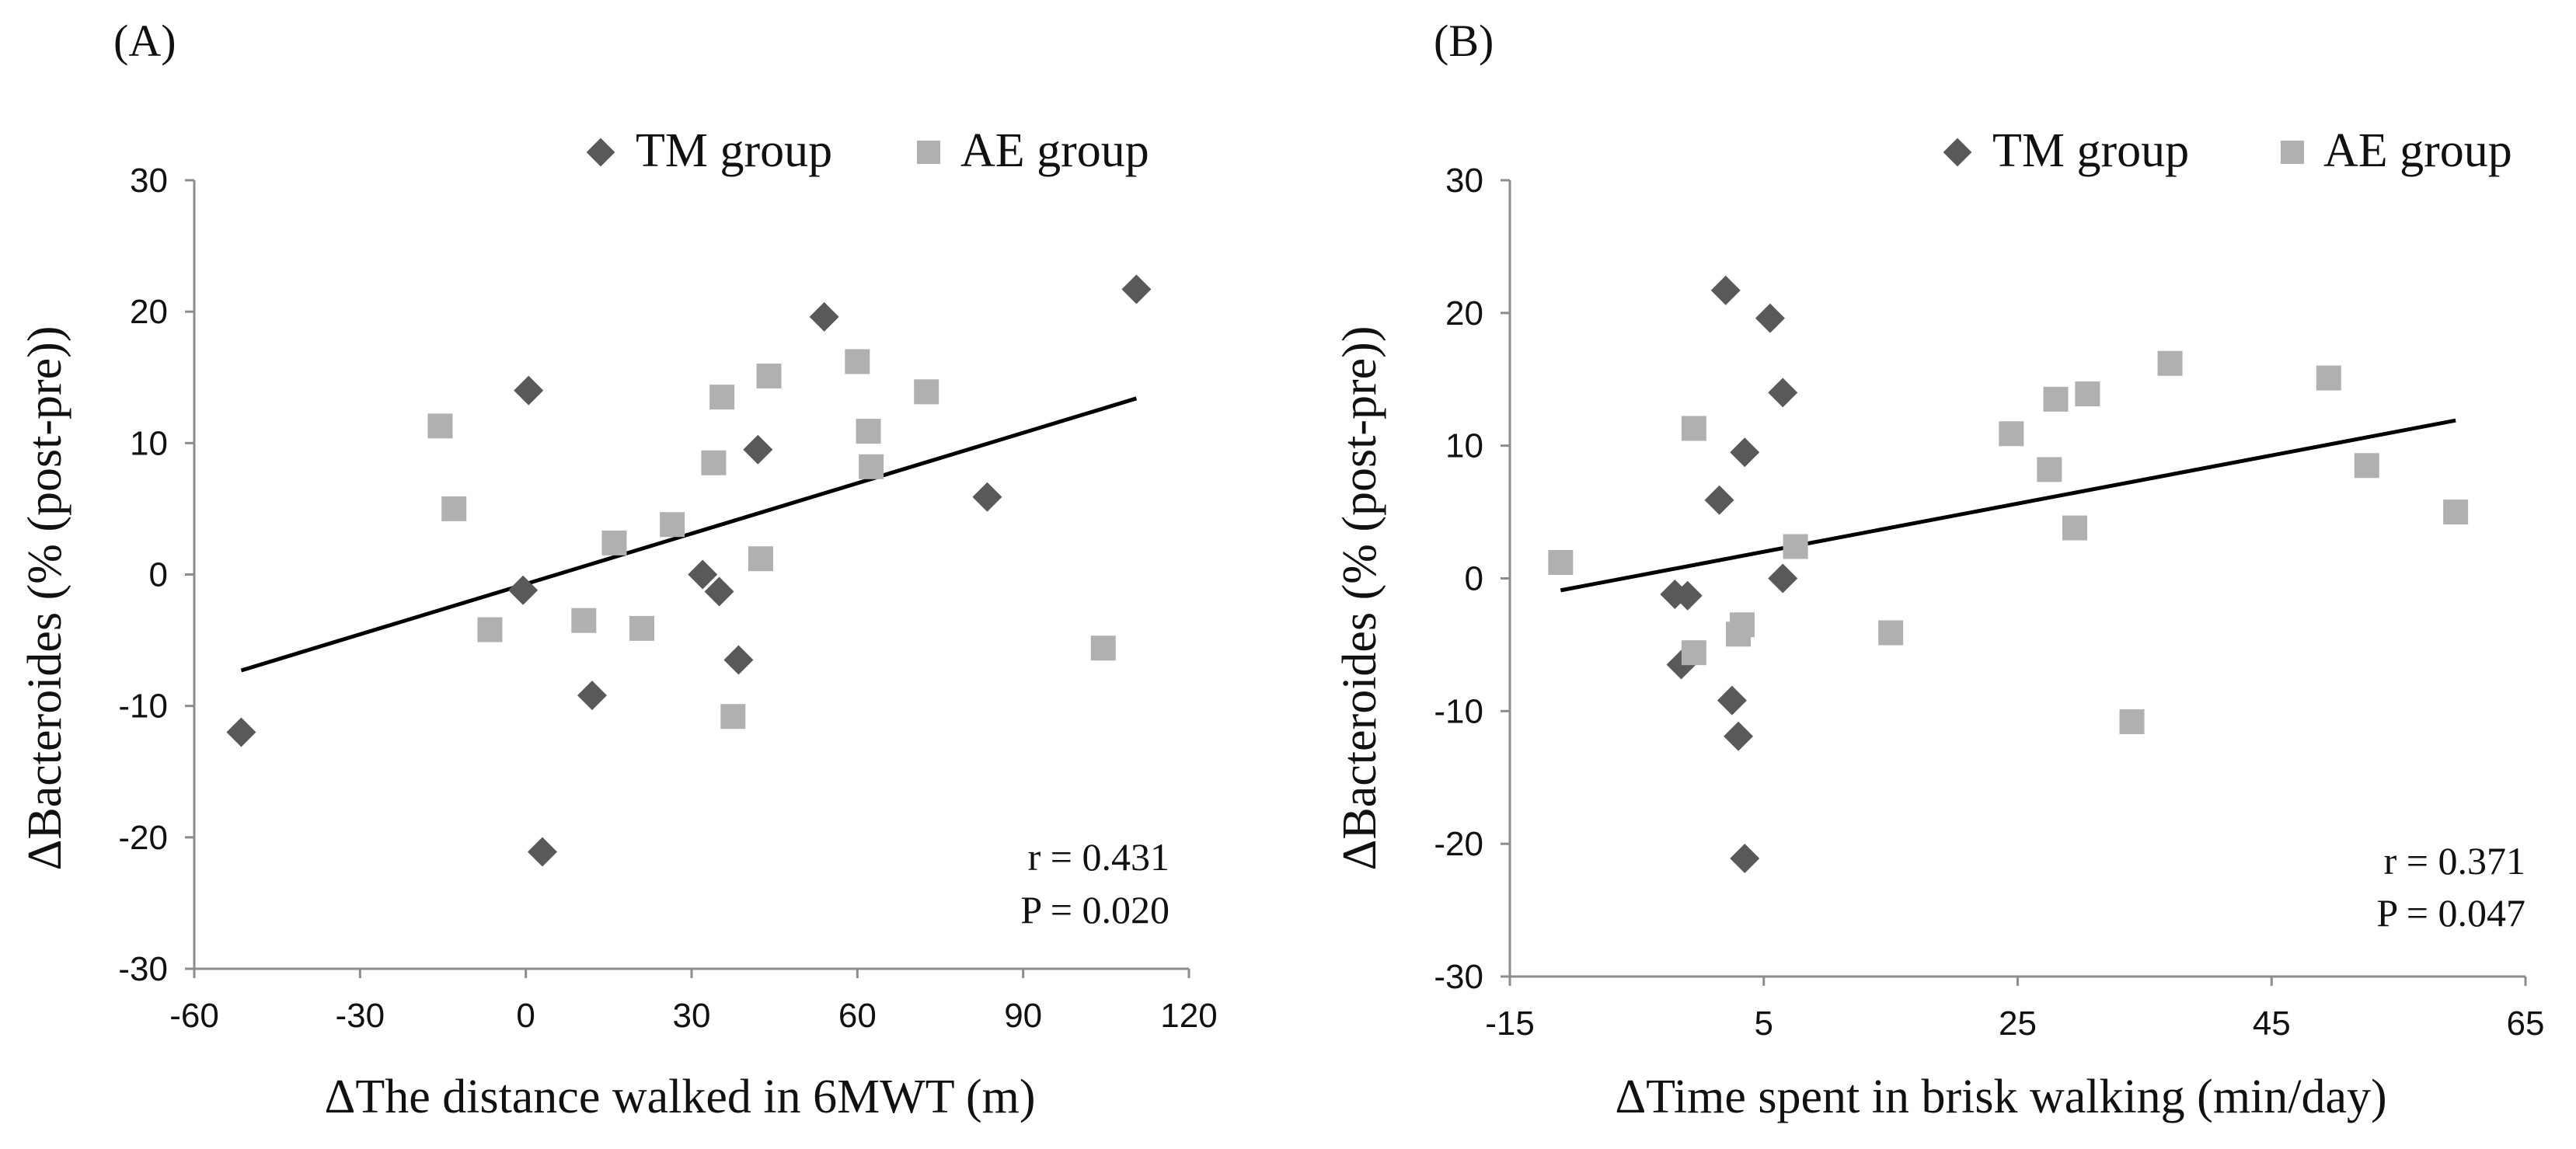 This screenshot has width=2576, height=1149. I want to click on panel-label: (B), so click(1464, 41).